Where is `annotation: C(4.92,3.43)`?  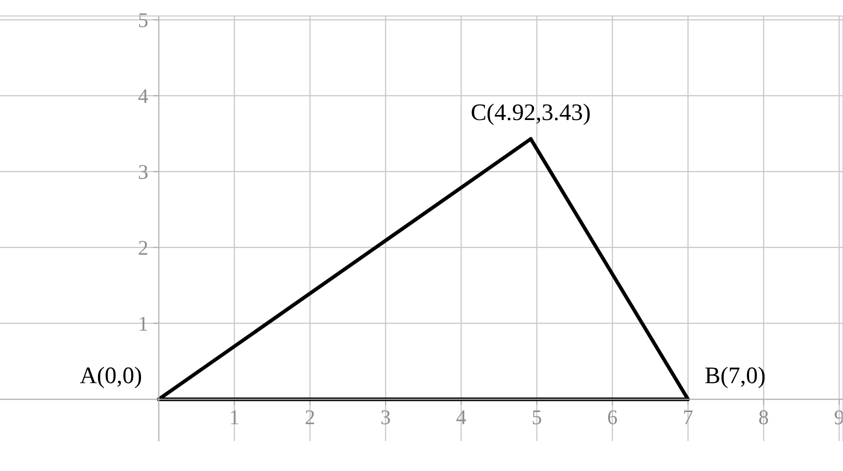
annotation: C(4.92,3.43) is located at coordinates (531, 115).